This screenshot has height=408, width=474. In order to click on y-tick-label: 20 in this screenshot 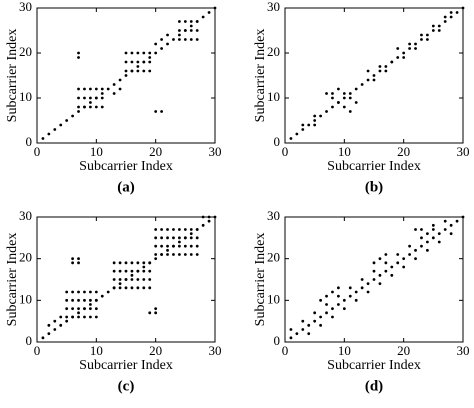, I will do `click(273, 257)`.